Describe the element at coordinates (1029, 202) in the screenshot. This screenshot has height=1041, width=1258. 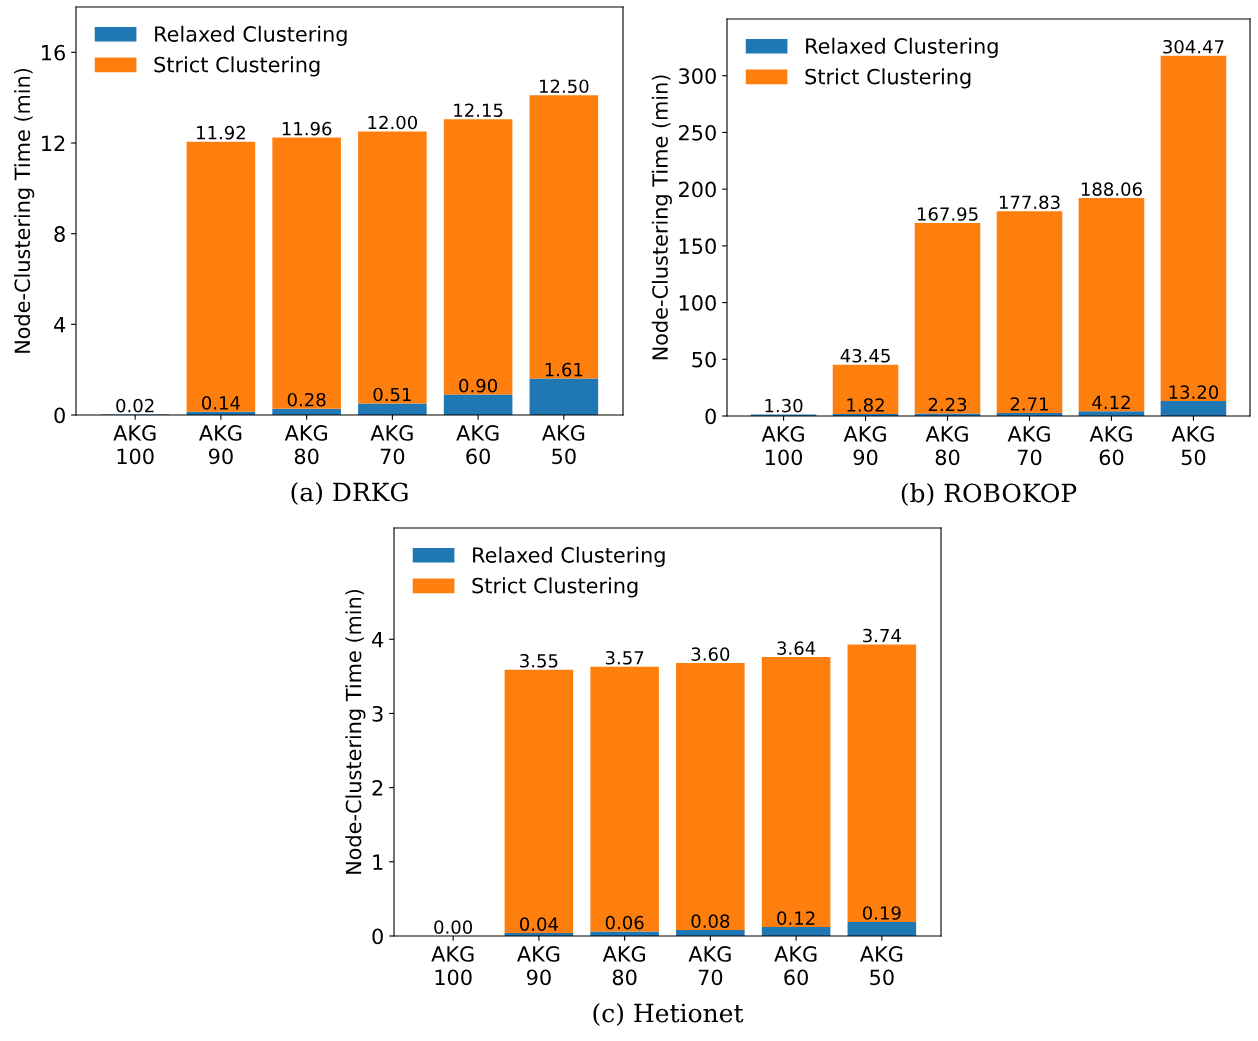
I see `data-label: 177.83` at that location.